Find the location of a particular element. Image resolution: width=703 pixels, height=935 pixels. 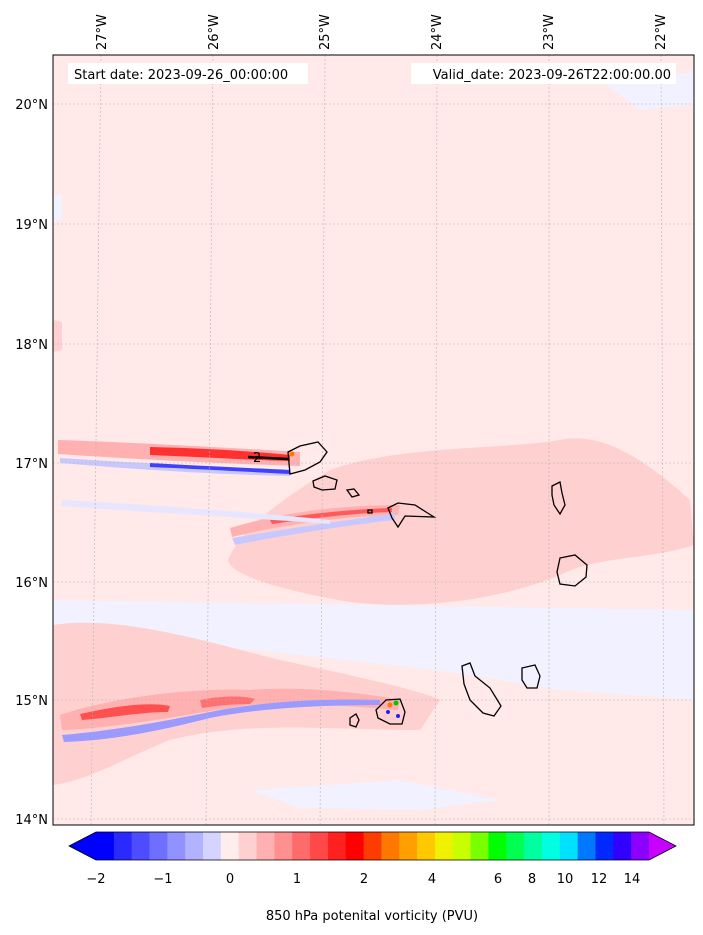

island-sao-vicente is located at coordinates (325, 483).